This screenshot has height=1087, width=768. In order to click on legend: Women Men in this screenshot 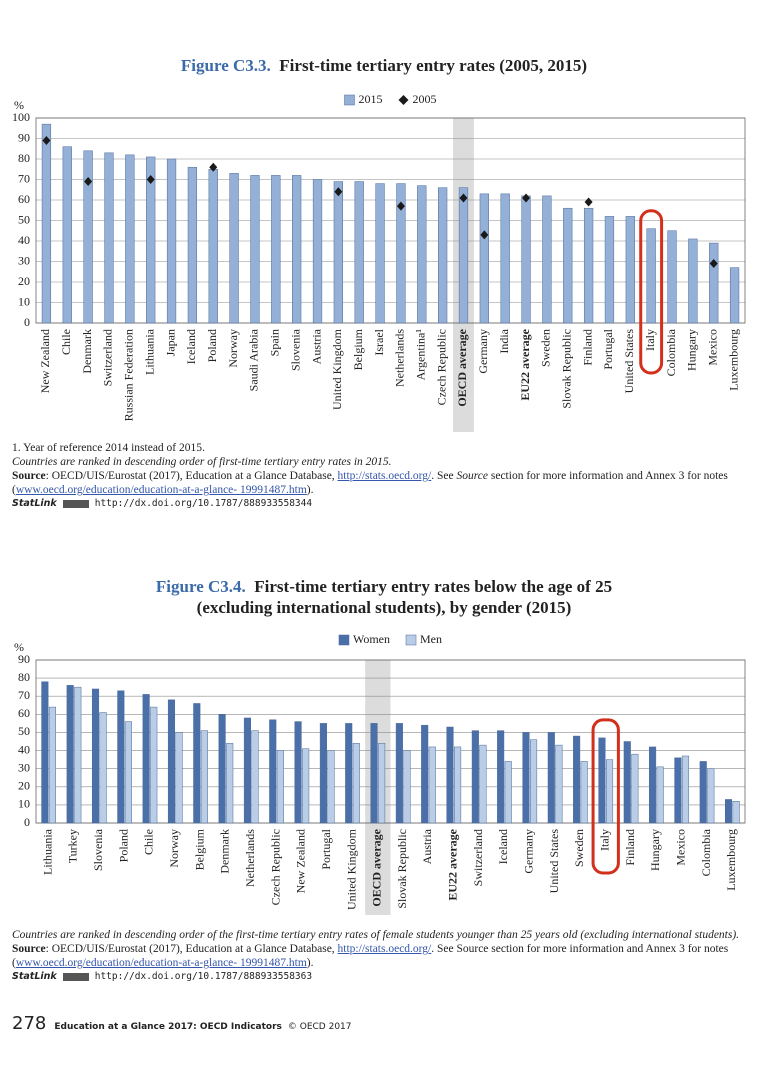, I will do `click(390, 639)`.